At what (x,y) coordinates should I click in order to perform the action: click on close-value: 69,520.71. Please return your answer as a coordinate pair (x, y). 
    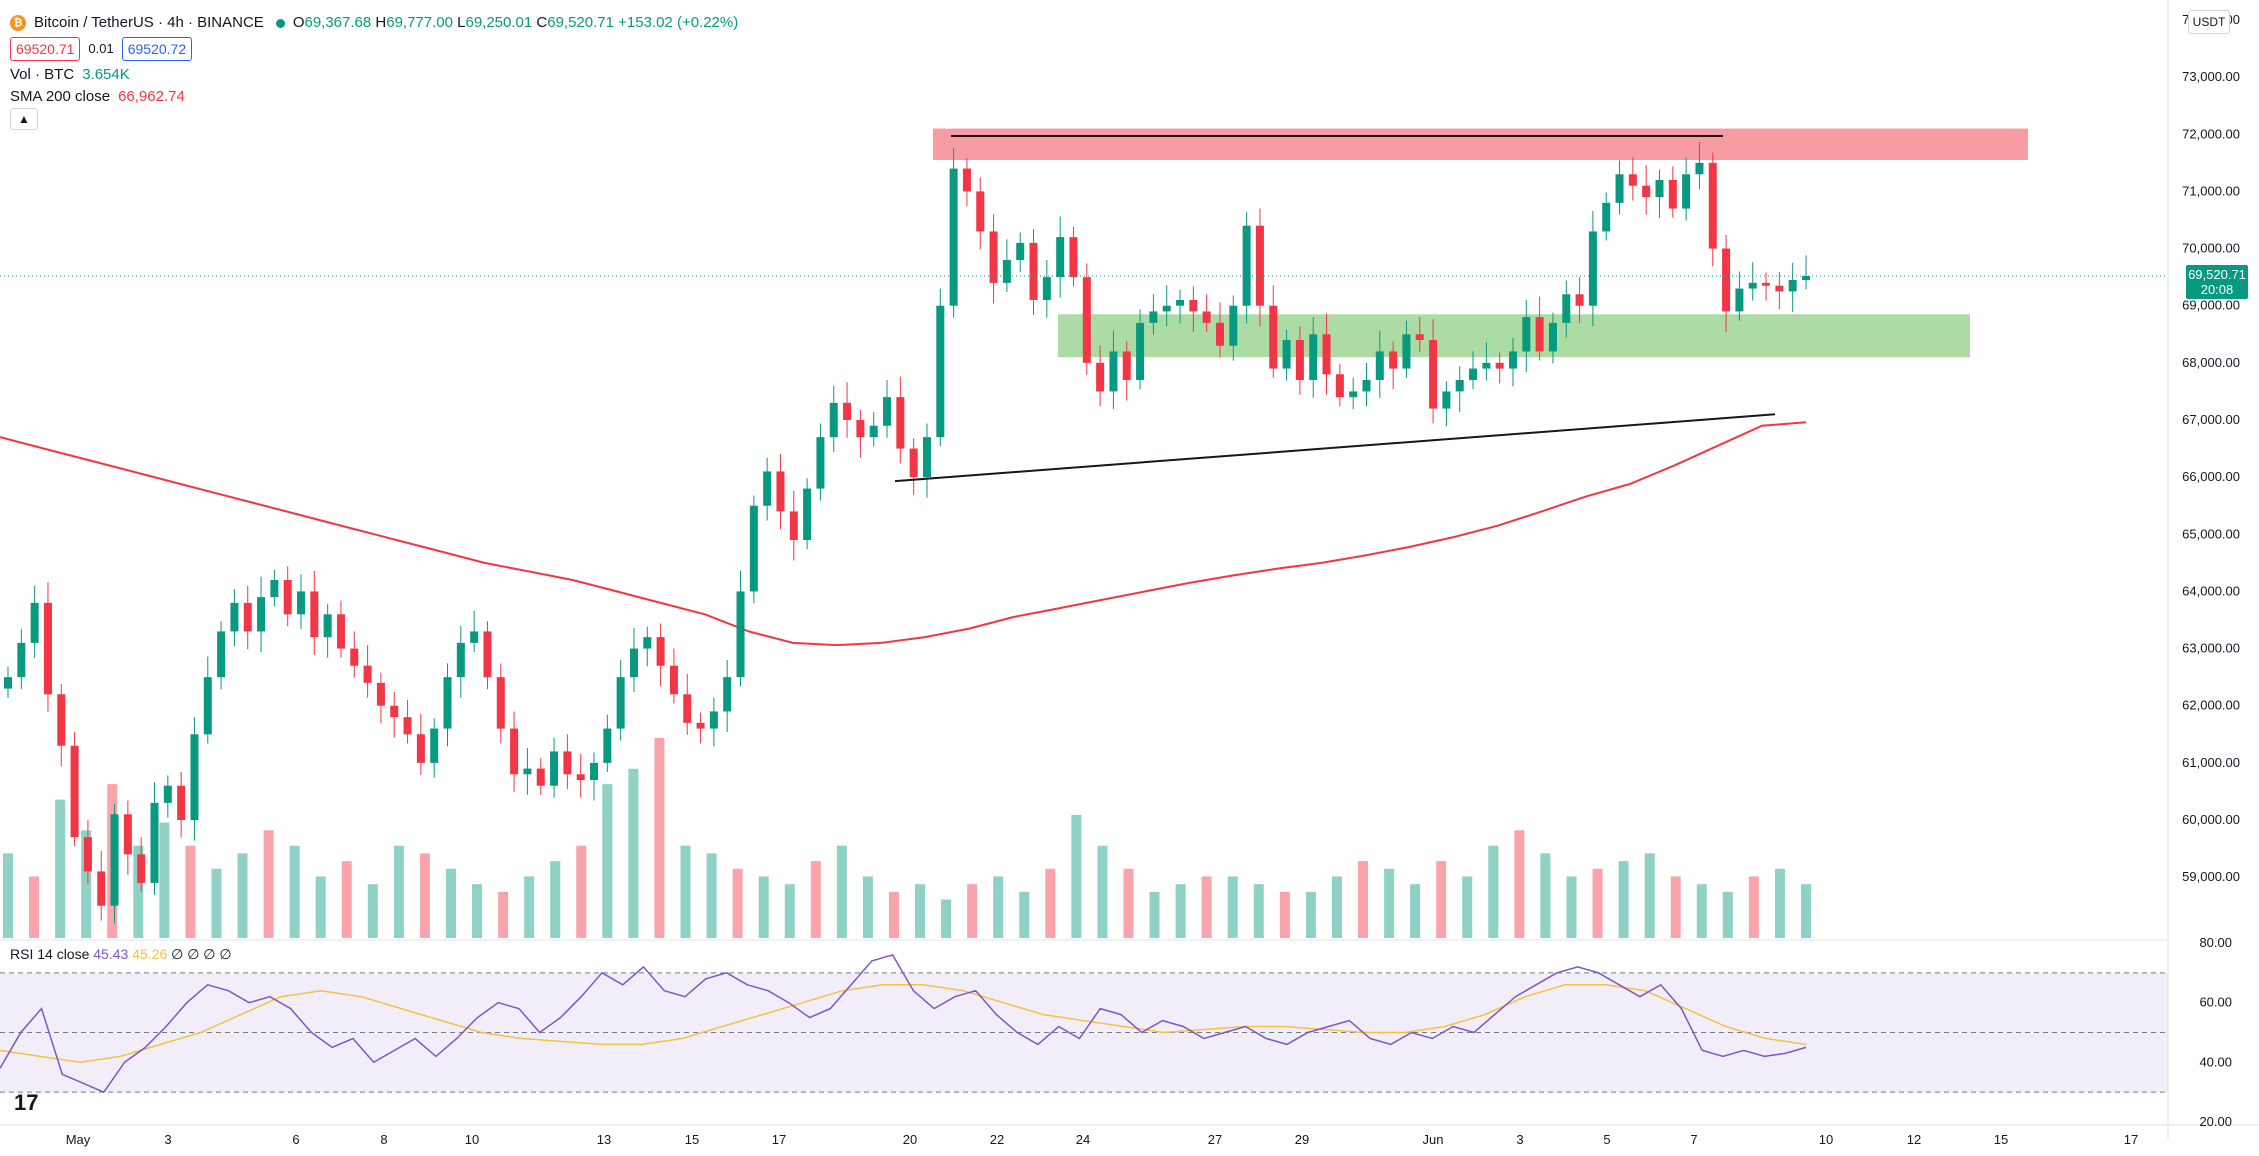
    Looking at the image, I should click on (580, 22).